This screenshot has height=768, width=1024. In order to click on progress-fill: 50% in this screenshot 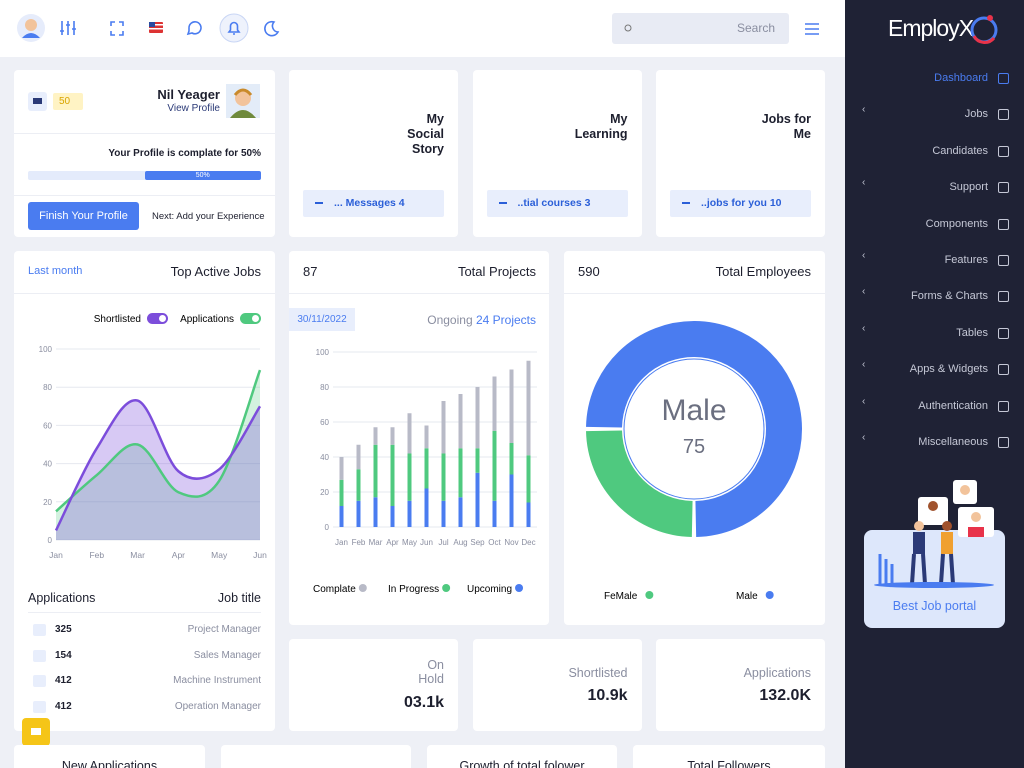, I will do `click(202, 175)`.